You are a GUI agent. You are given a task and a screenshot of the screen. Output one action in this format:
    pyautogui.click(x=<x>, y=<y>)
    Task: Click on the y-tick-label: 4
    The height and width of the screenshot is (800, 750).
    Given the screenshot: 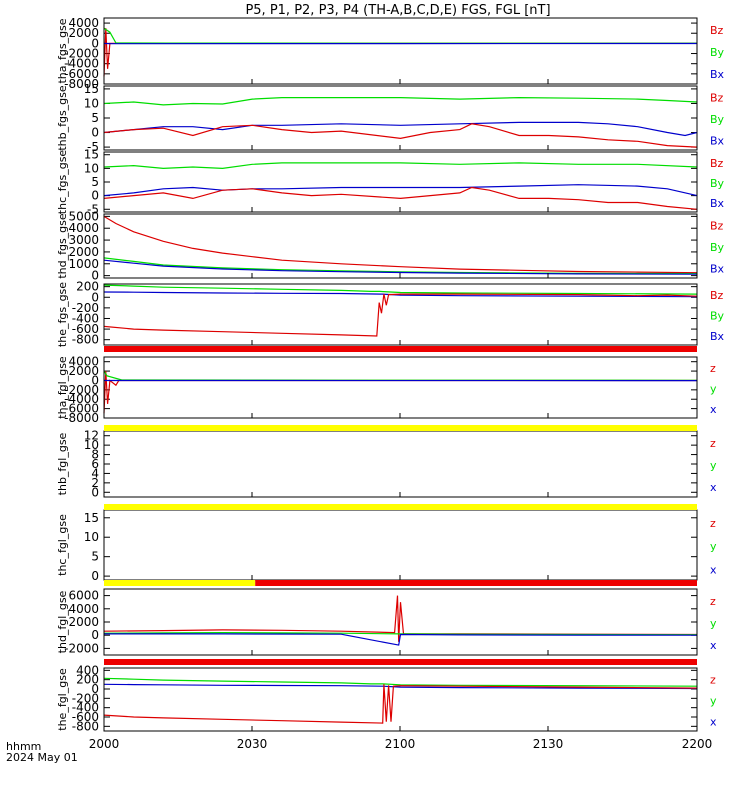 What is the action you would take?
    pyautogui.click(x=95, y=473)
    